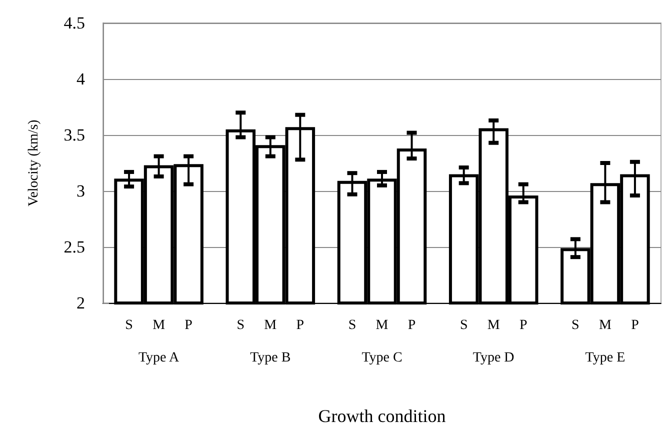  Describe the element at coordinates (382, 358) in the screenshot. I see `x-tick-label: Type C` at that location.